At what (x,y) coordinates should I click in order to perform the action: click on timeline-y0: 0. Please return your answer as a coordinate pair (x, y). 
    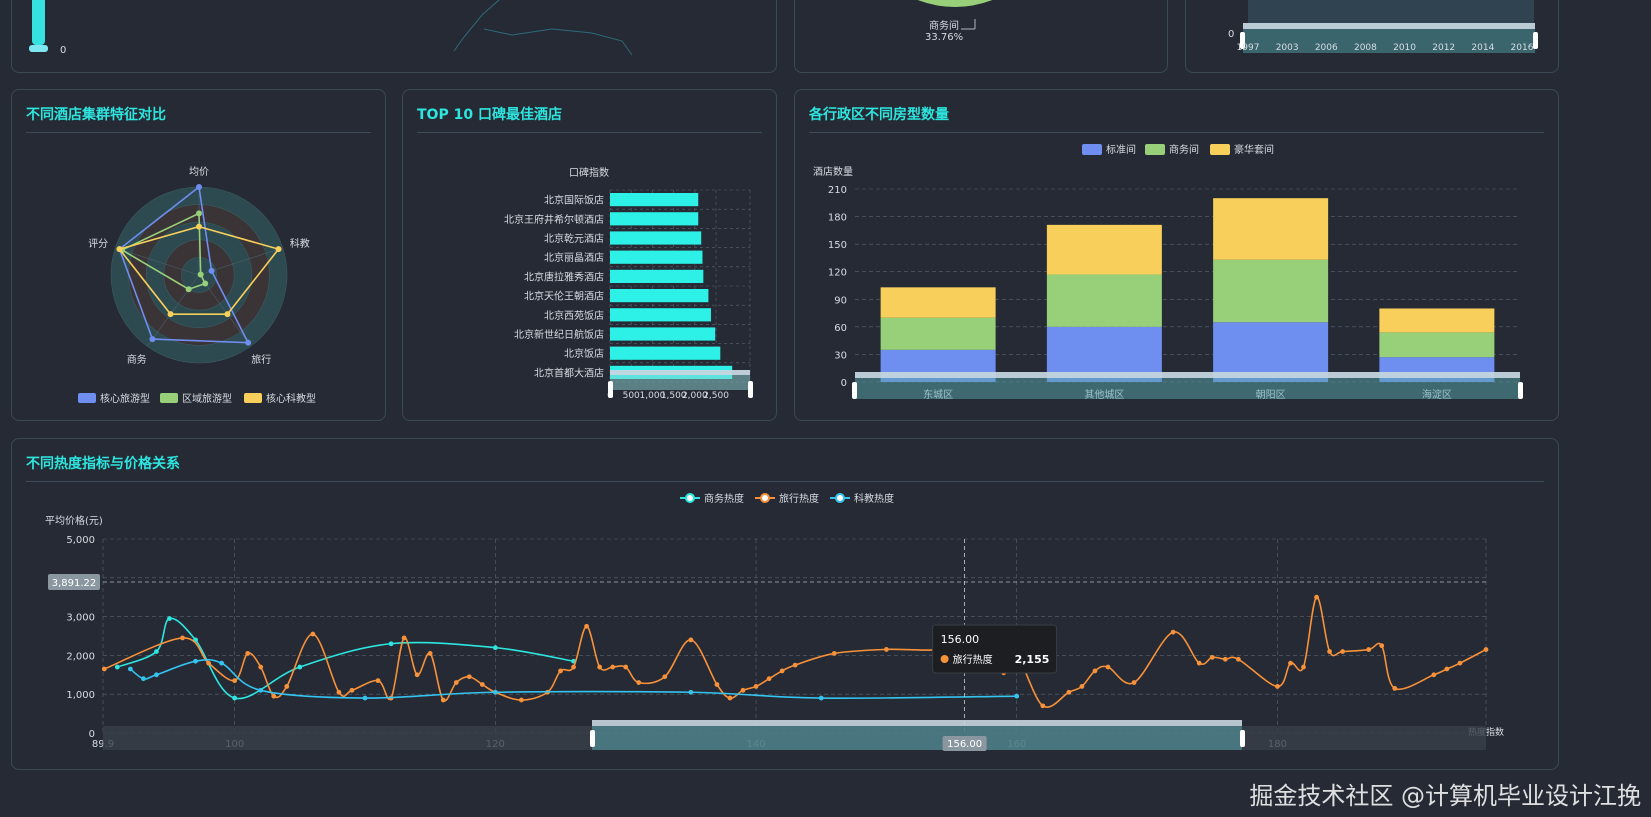
    Looking at the image, I should click on (1231, 34).